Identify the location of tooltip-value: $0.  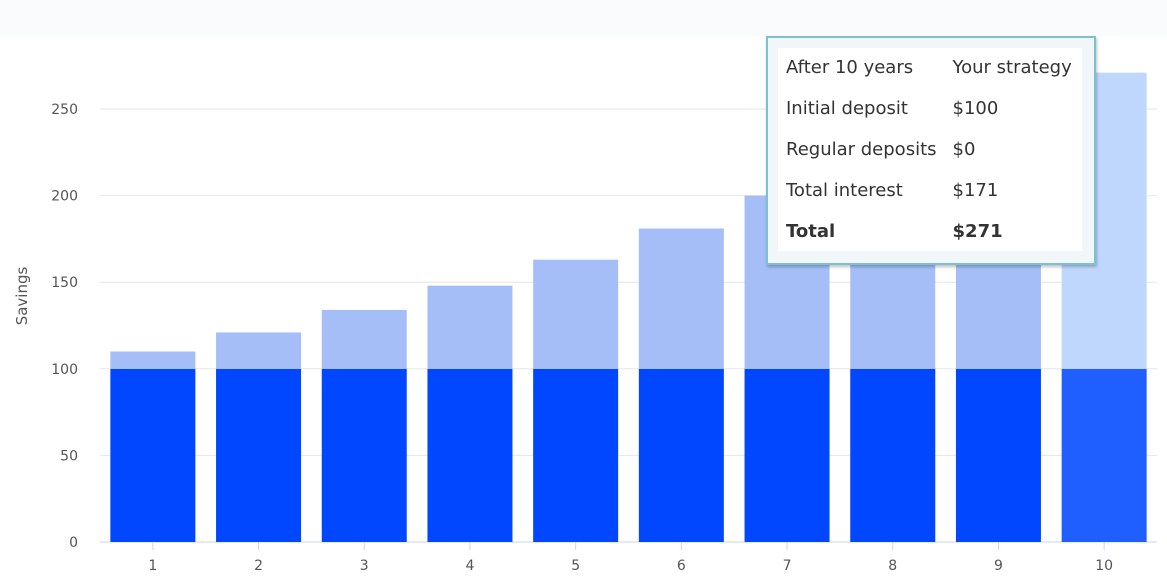
(964, 149).